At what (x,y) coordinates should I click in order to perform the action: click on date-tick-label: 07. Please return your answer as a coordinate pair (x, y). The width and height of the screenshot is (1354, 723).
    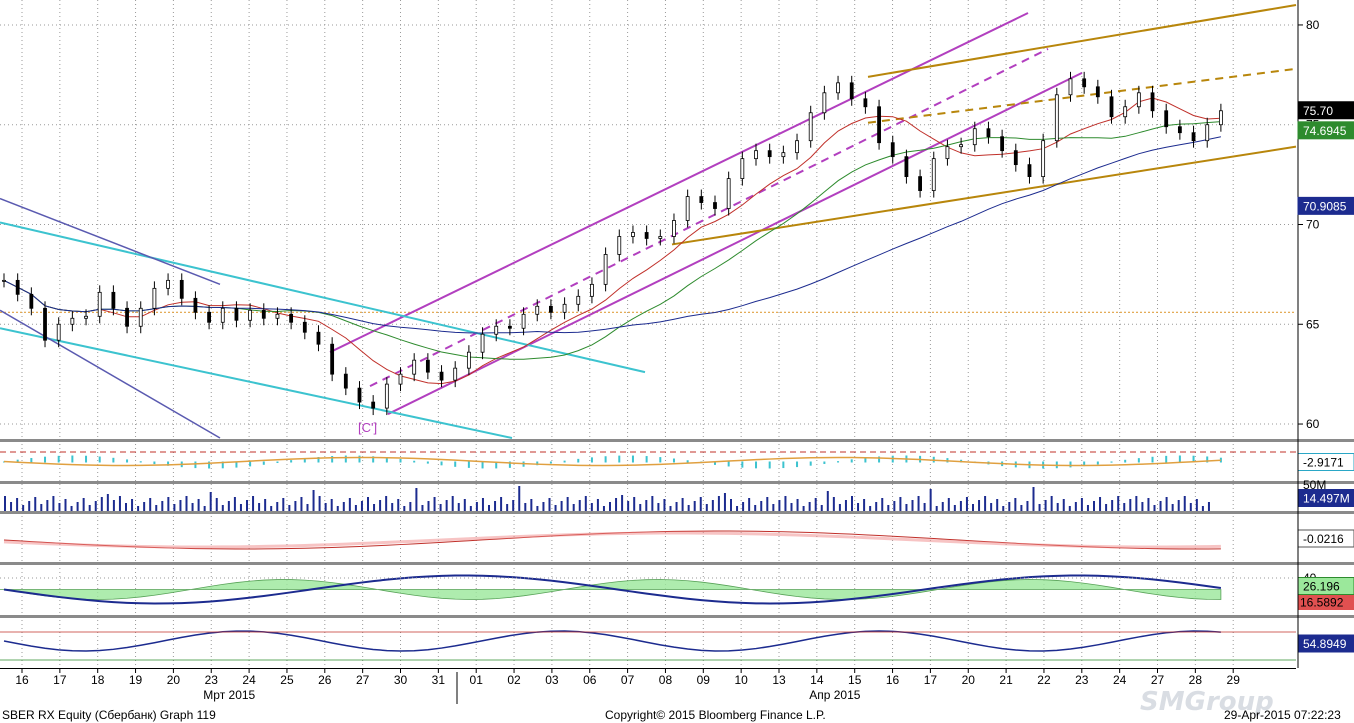
    Looking at the image, I should click on (628, 680).